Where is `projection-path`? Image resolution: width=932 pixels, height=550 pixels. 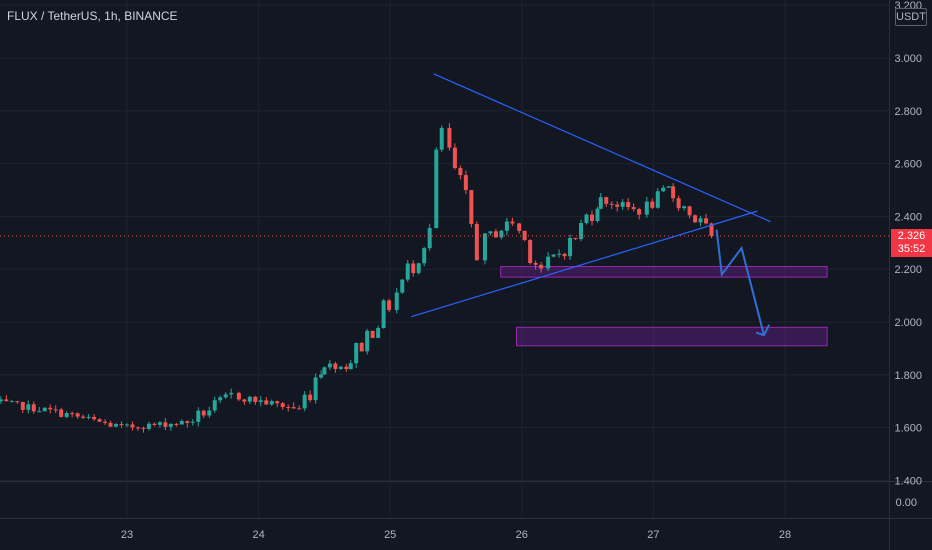
projection-path is located at coordinates (740, 282).